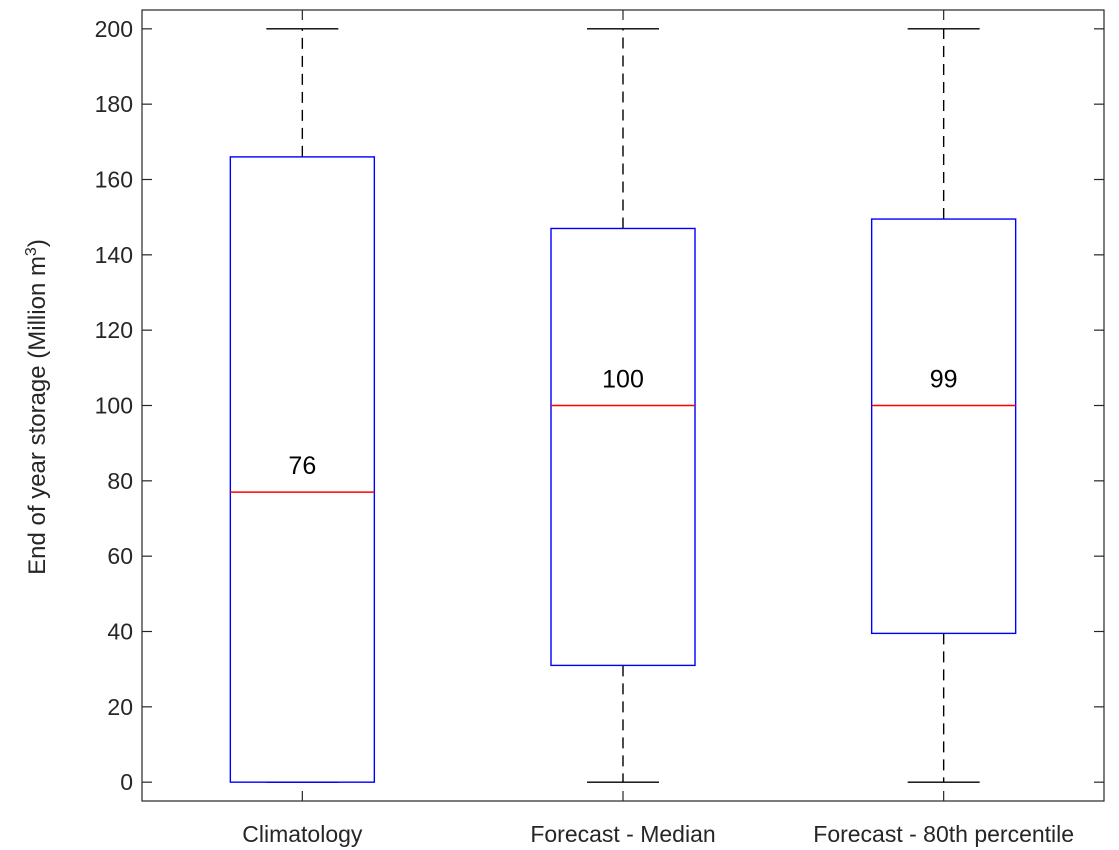  What do you see at coordinates (114, 406) in the screenshot?
I see `y-tick-label: 100` at bounding box center [114, 406].